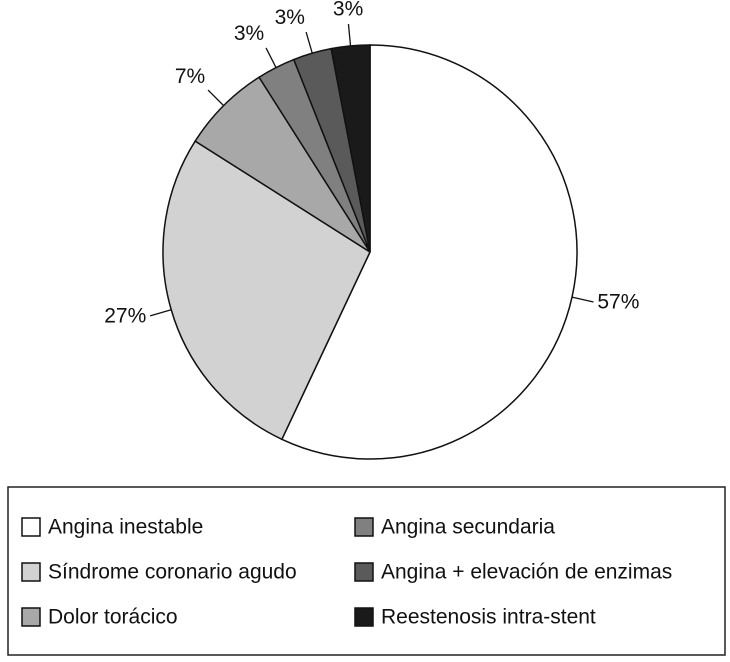  I want to click on legend-label: Angina secundaria, so click(468, 527).